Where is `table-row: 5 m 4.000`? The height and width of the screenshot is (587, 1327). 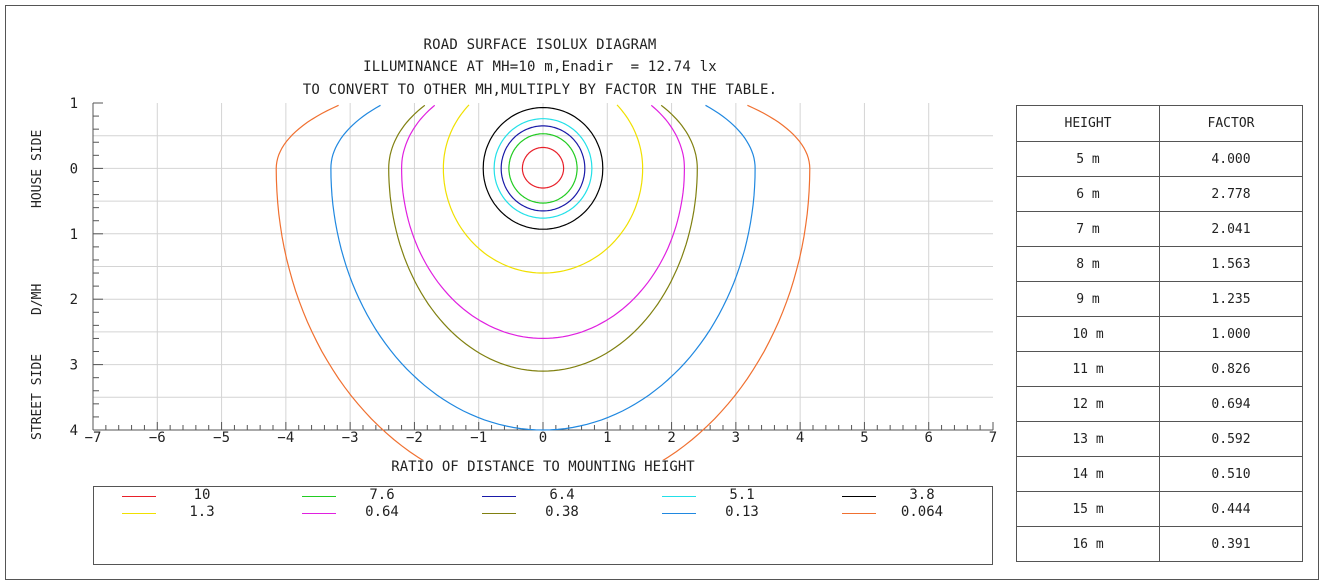 table-row: 5 m 4.000 is located at coordinates (1159, 159).